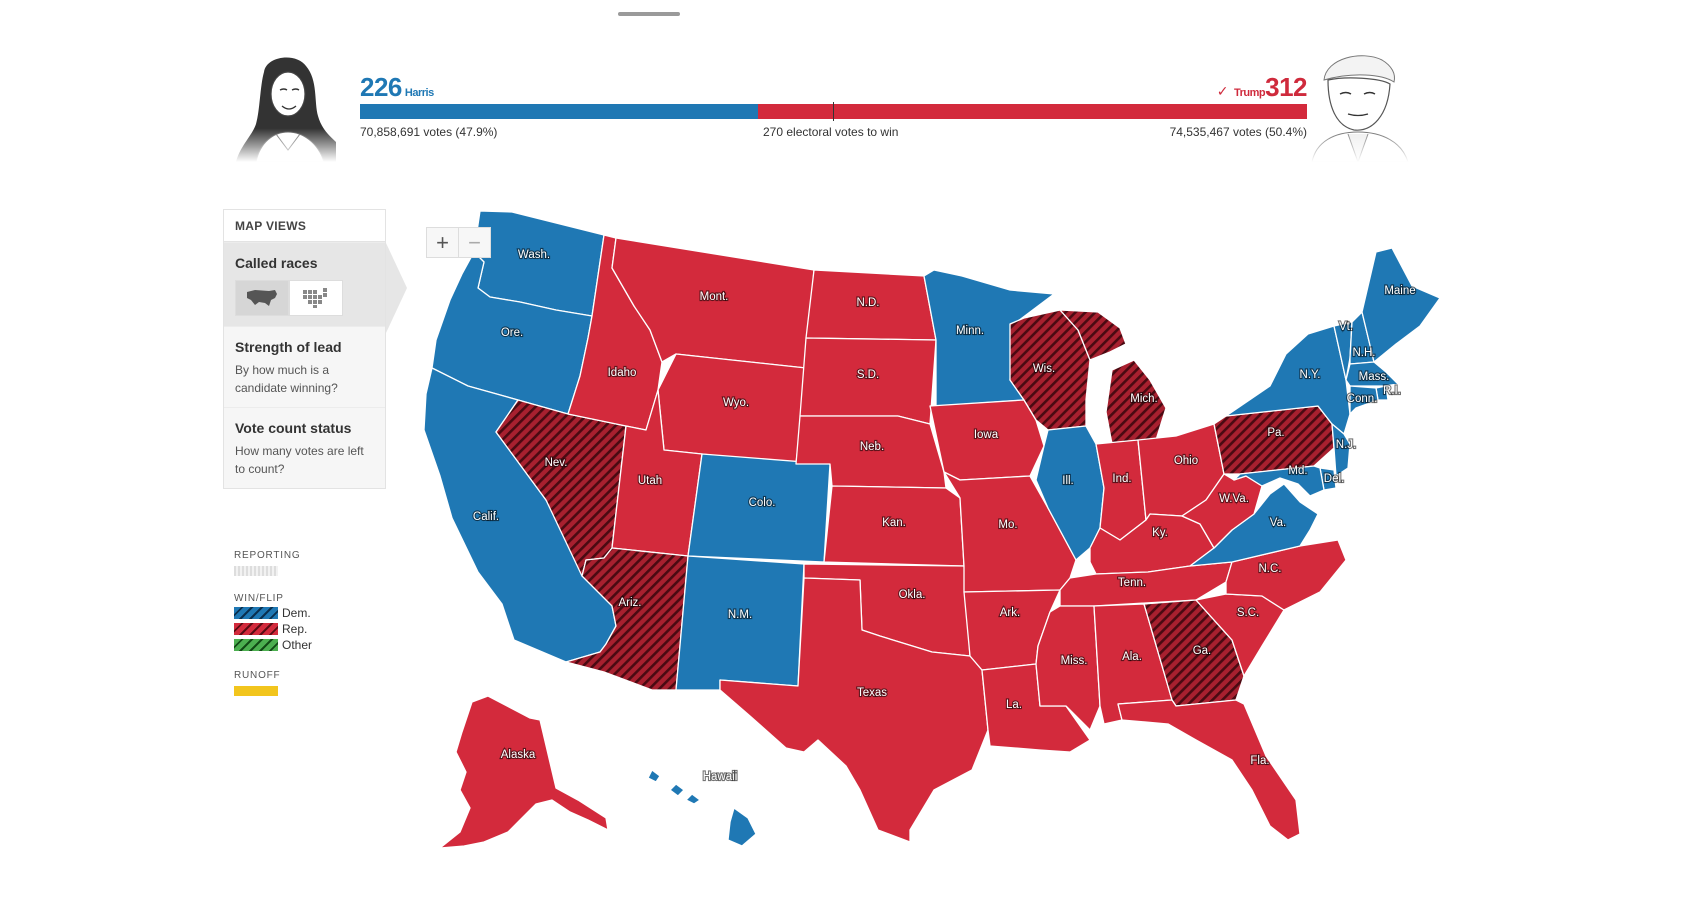  I want to click on state-label-hawaii: Hawaii, so click(720, 777).